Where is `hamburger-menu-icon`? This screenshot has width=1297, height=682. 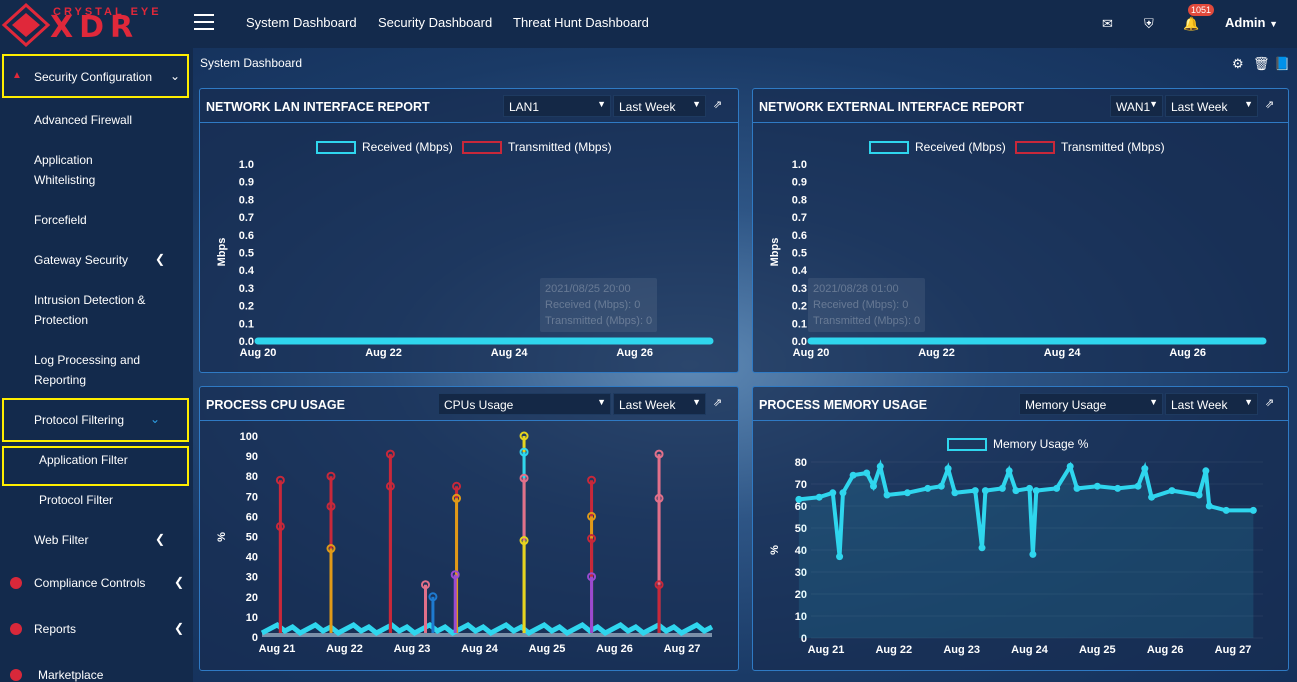
hamburger-menu-icon is located at coordinates (204, 23).